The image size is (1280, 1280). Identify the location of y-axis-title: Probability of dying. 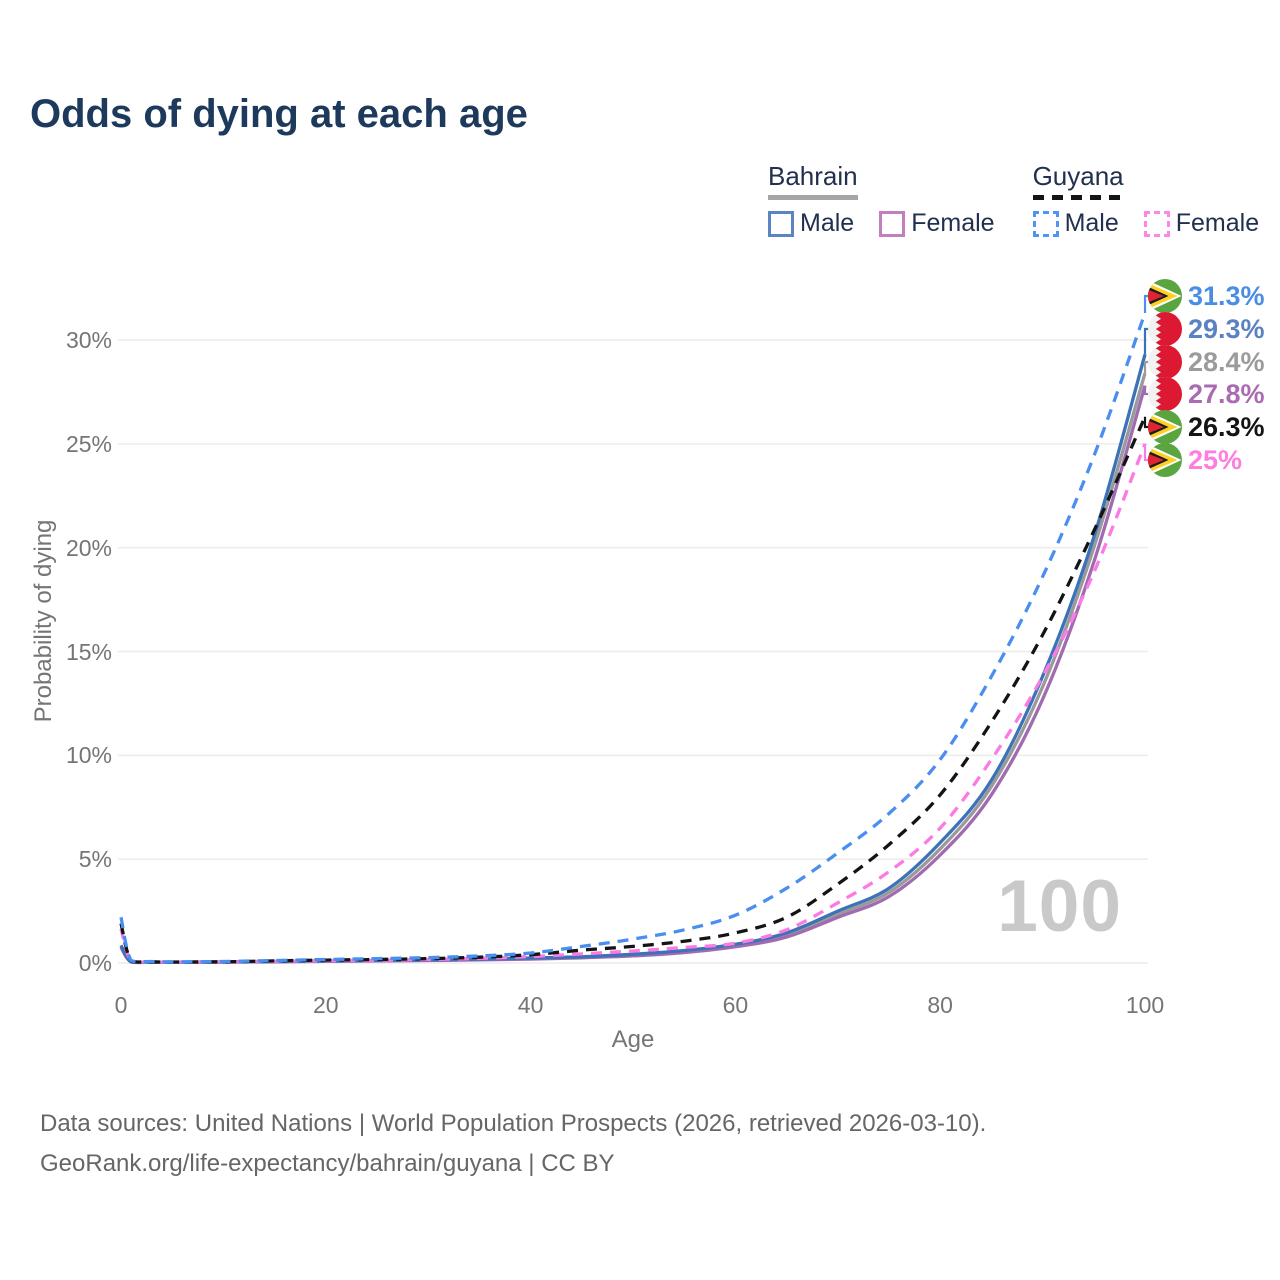
(43, 621).